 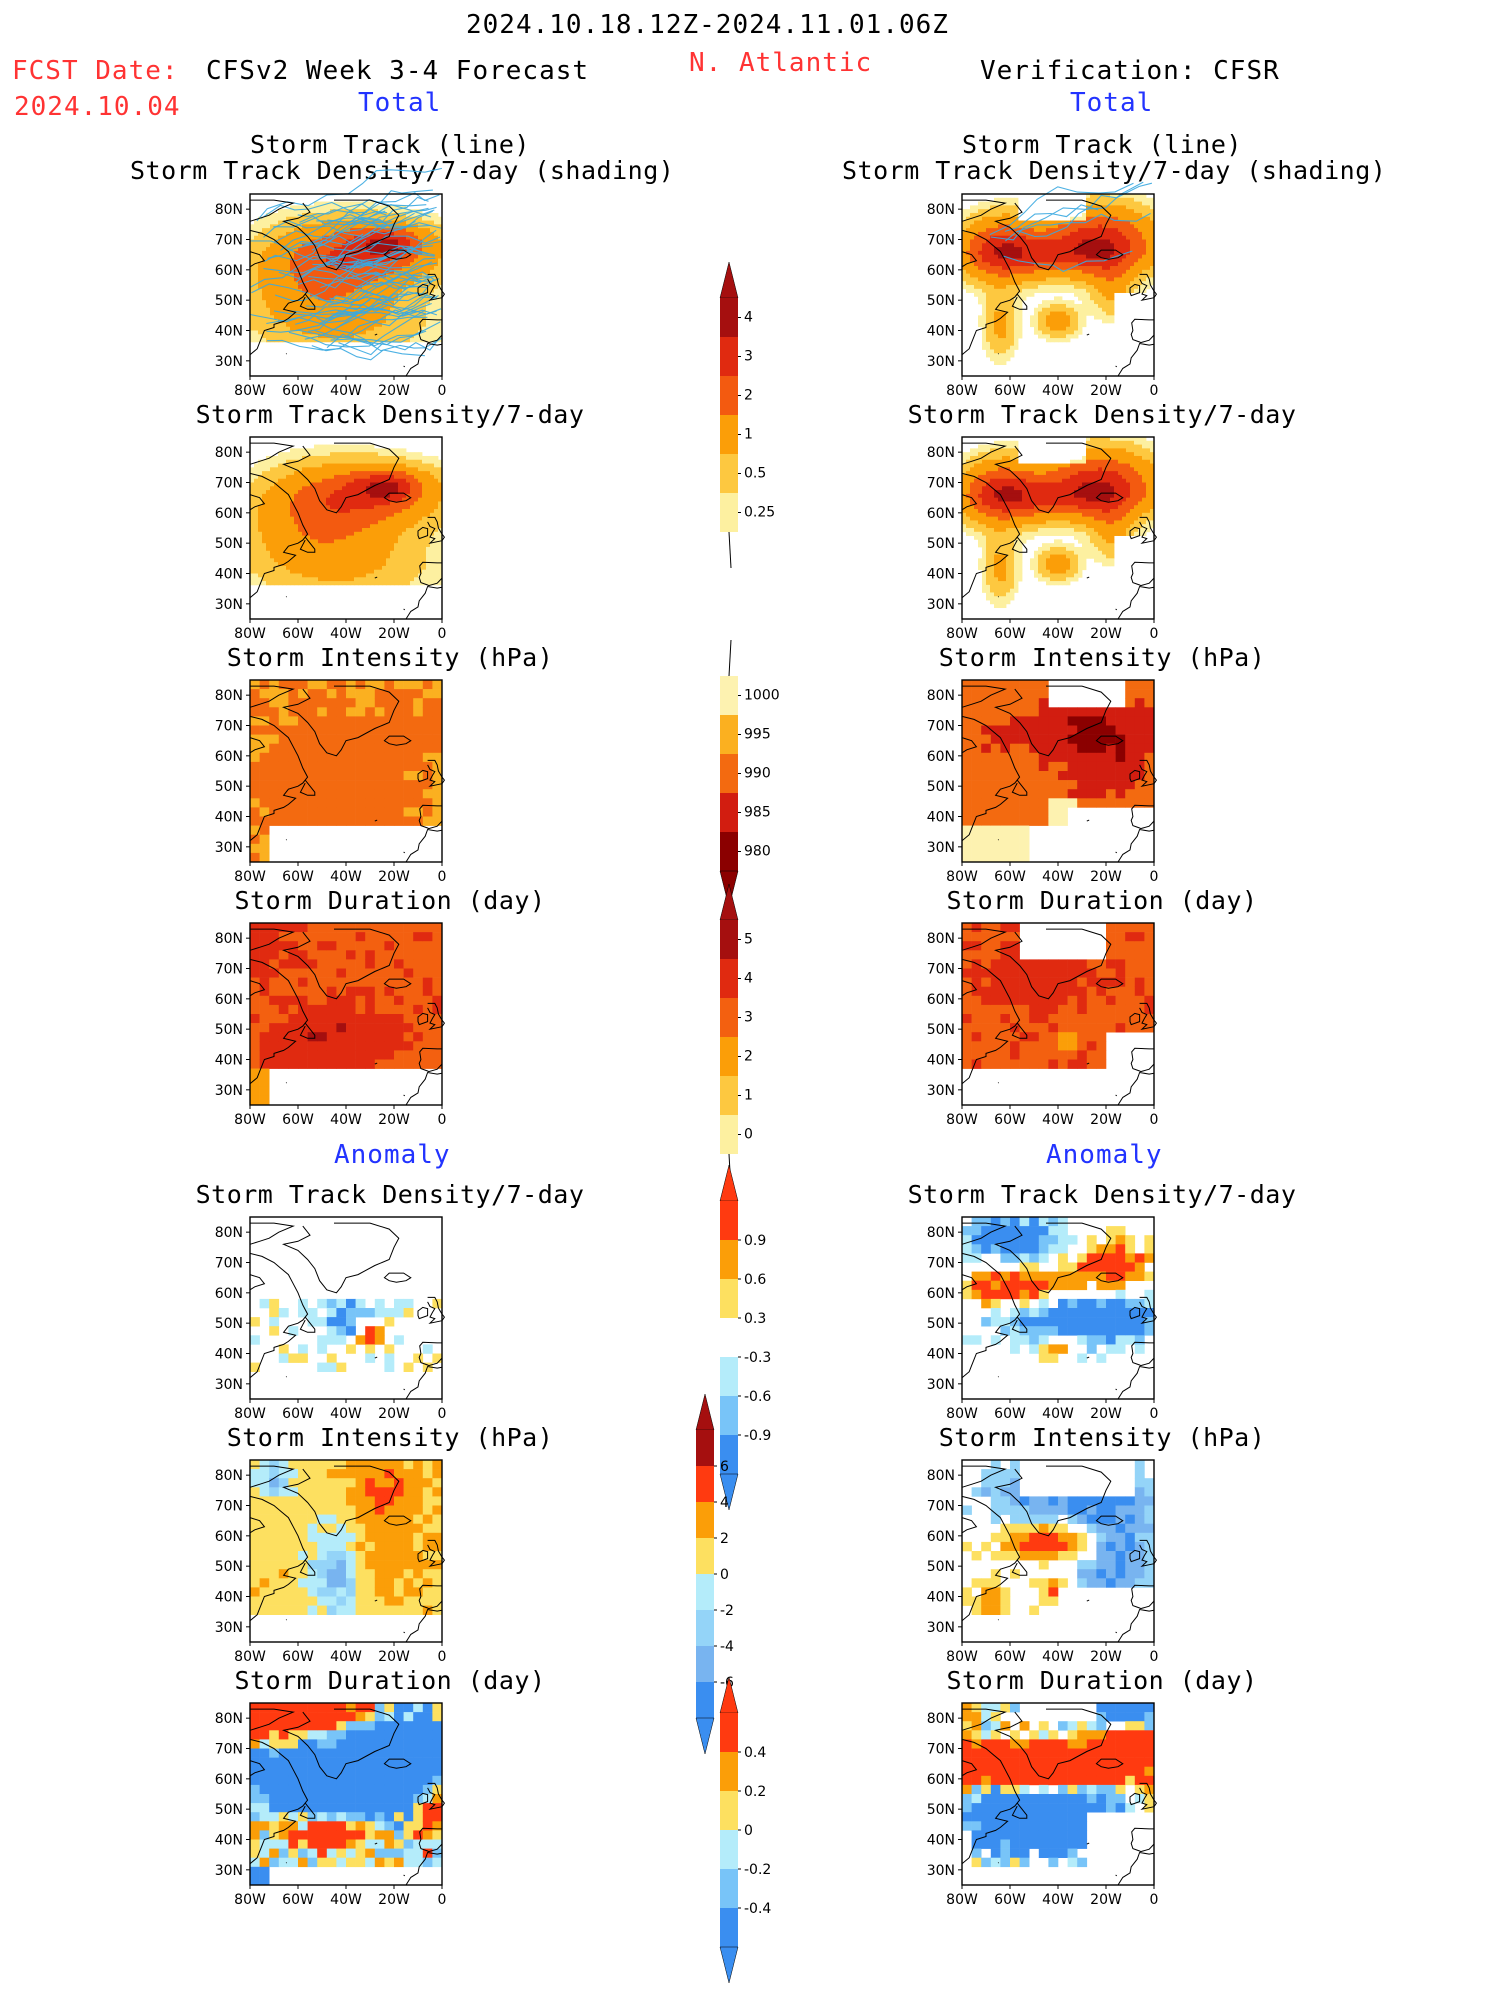 I want to click on colorbar-label: 0, so click(x=748, y=1831).